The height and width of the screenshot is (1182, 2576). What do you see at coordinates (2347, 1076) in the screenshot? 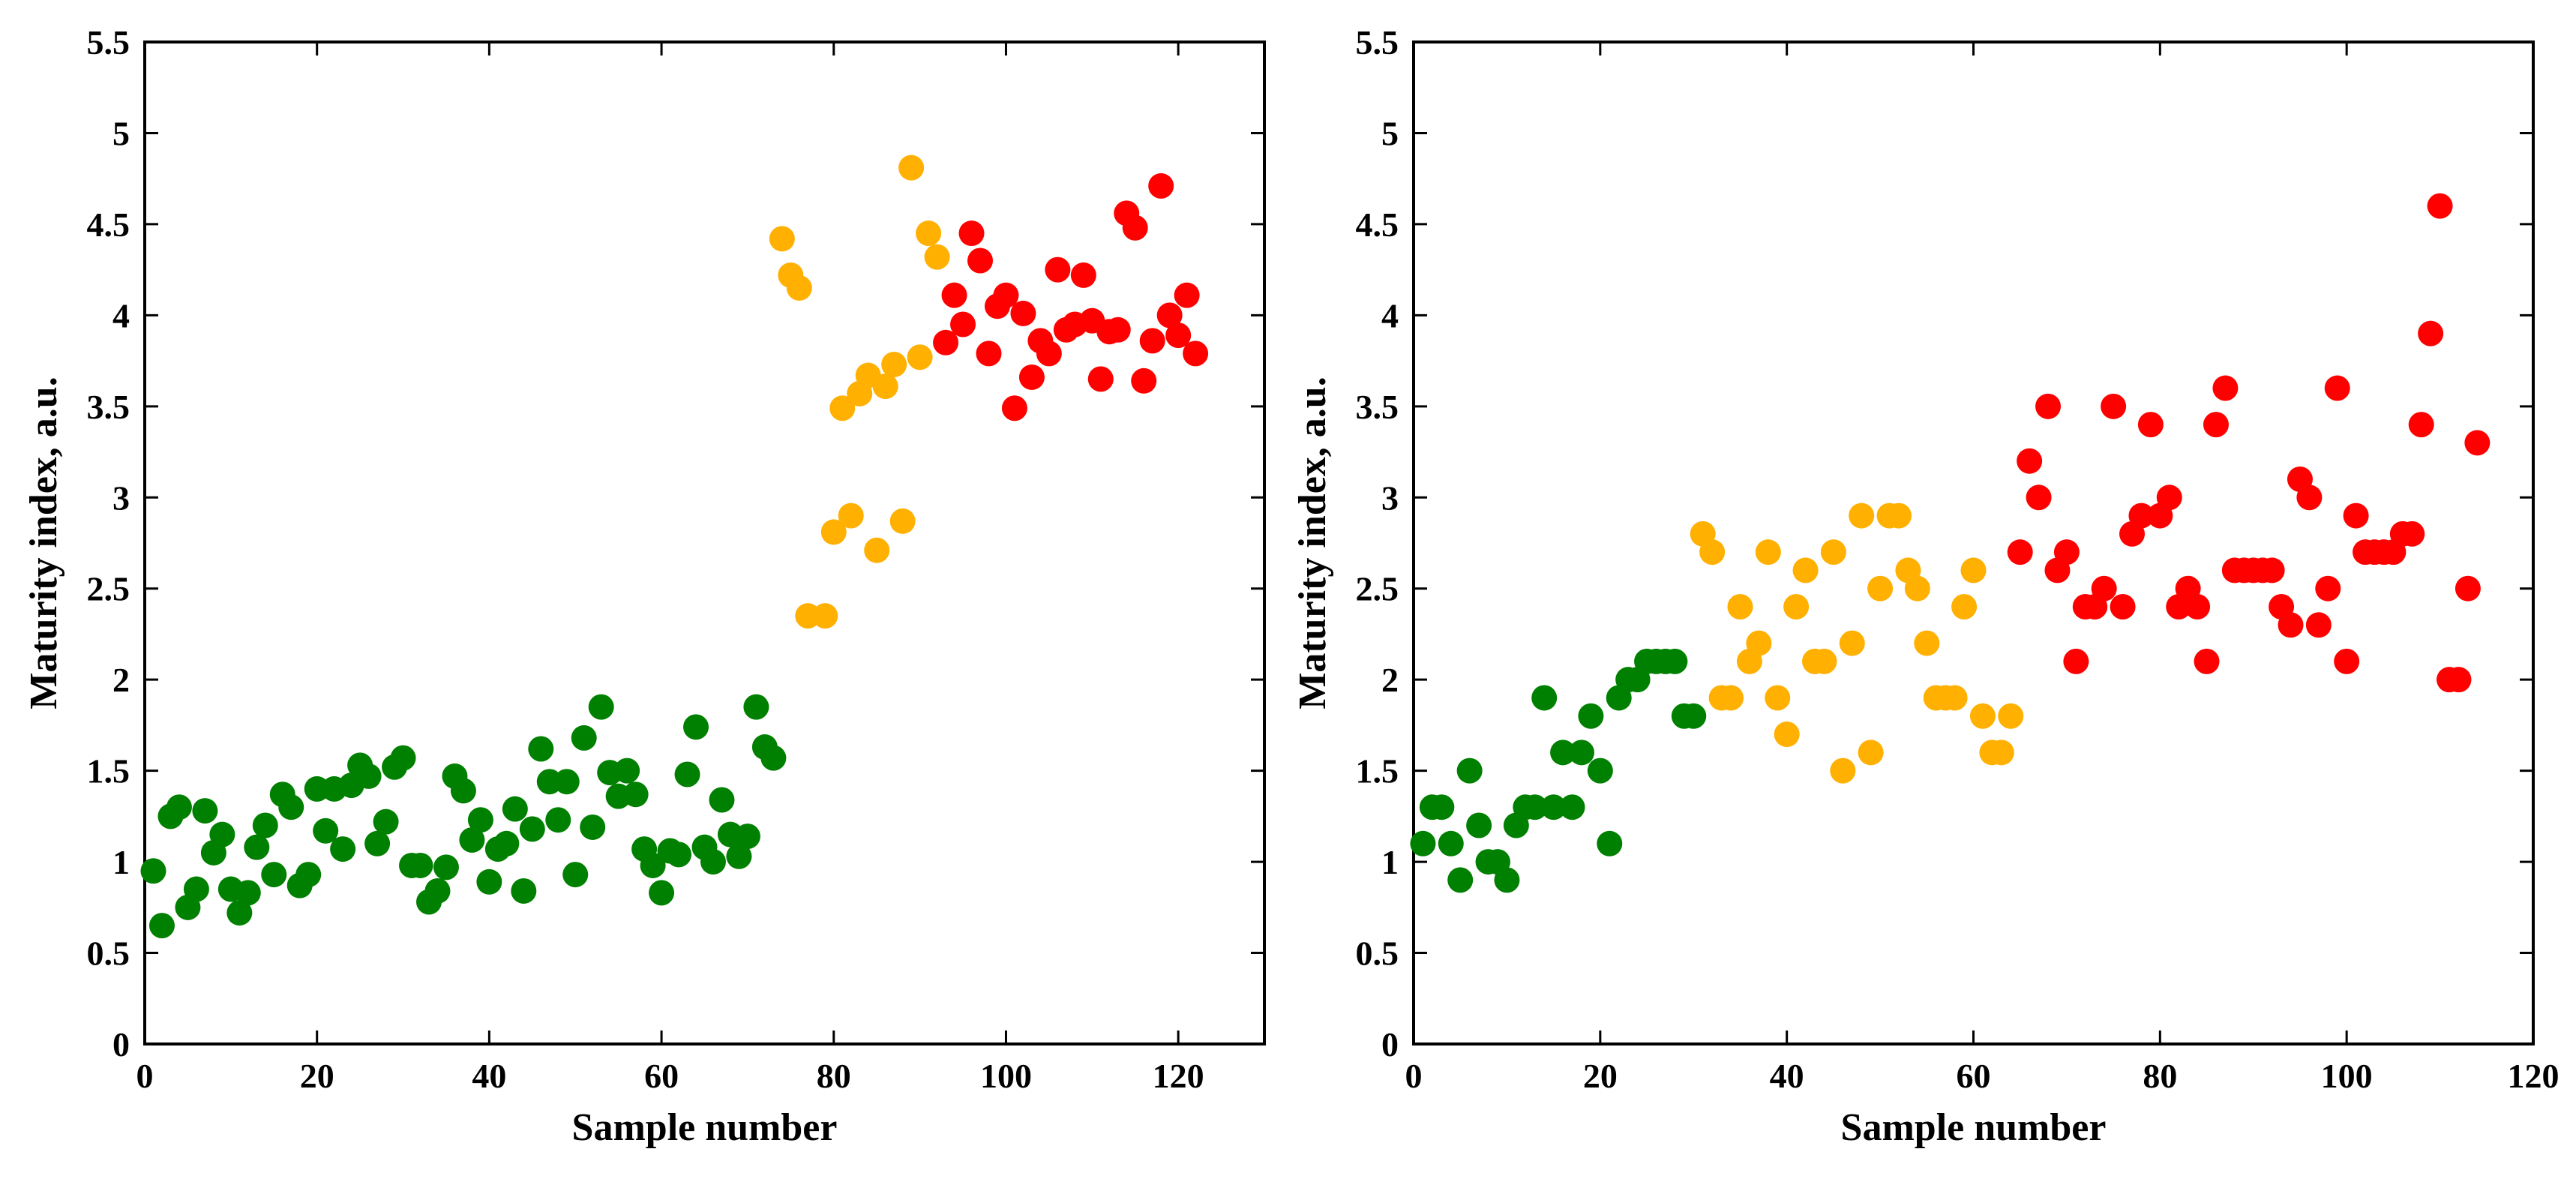
I see `right-x-tick-label: 100` at bounding box center [2347, 1076].